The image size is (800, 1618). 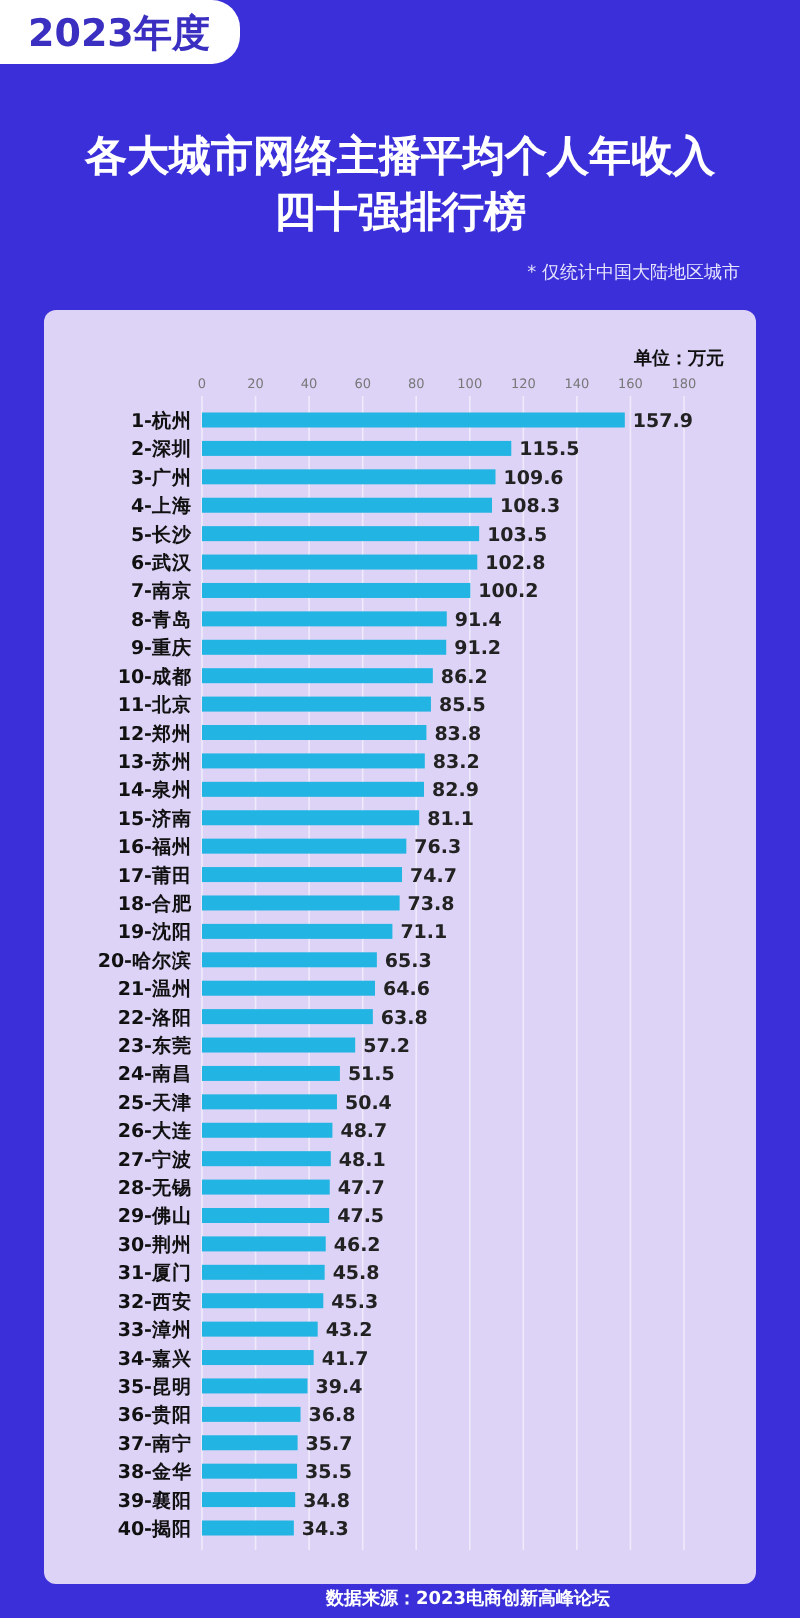 I want to click on y-tick-label: 15-济南, so click(x=154, y=818).